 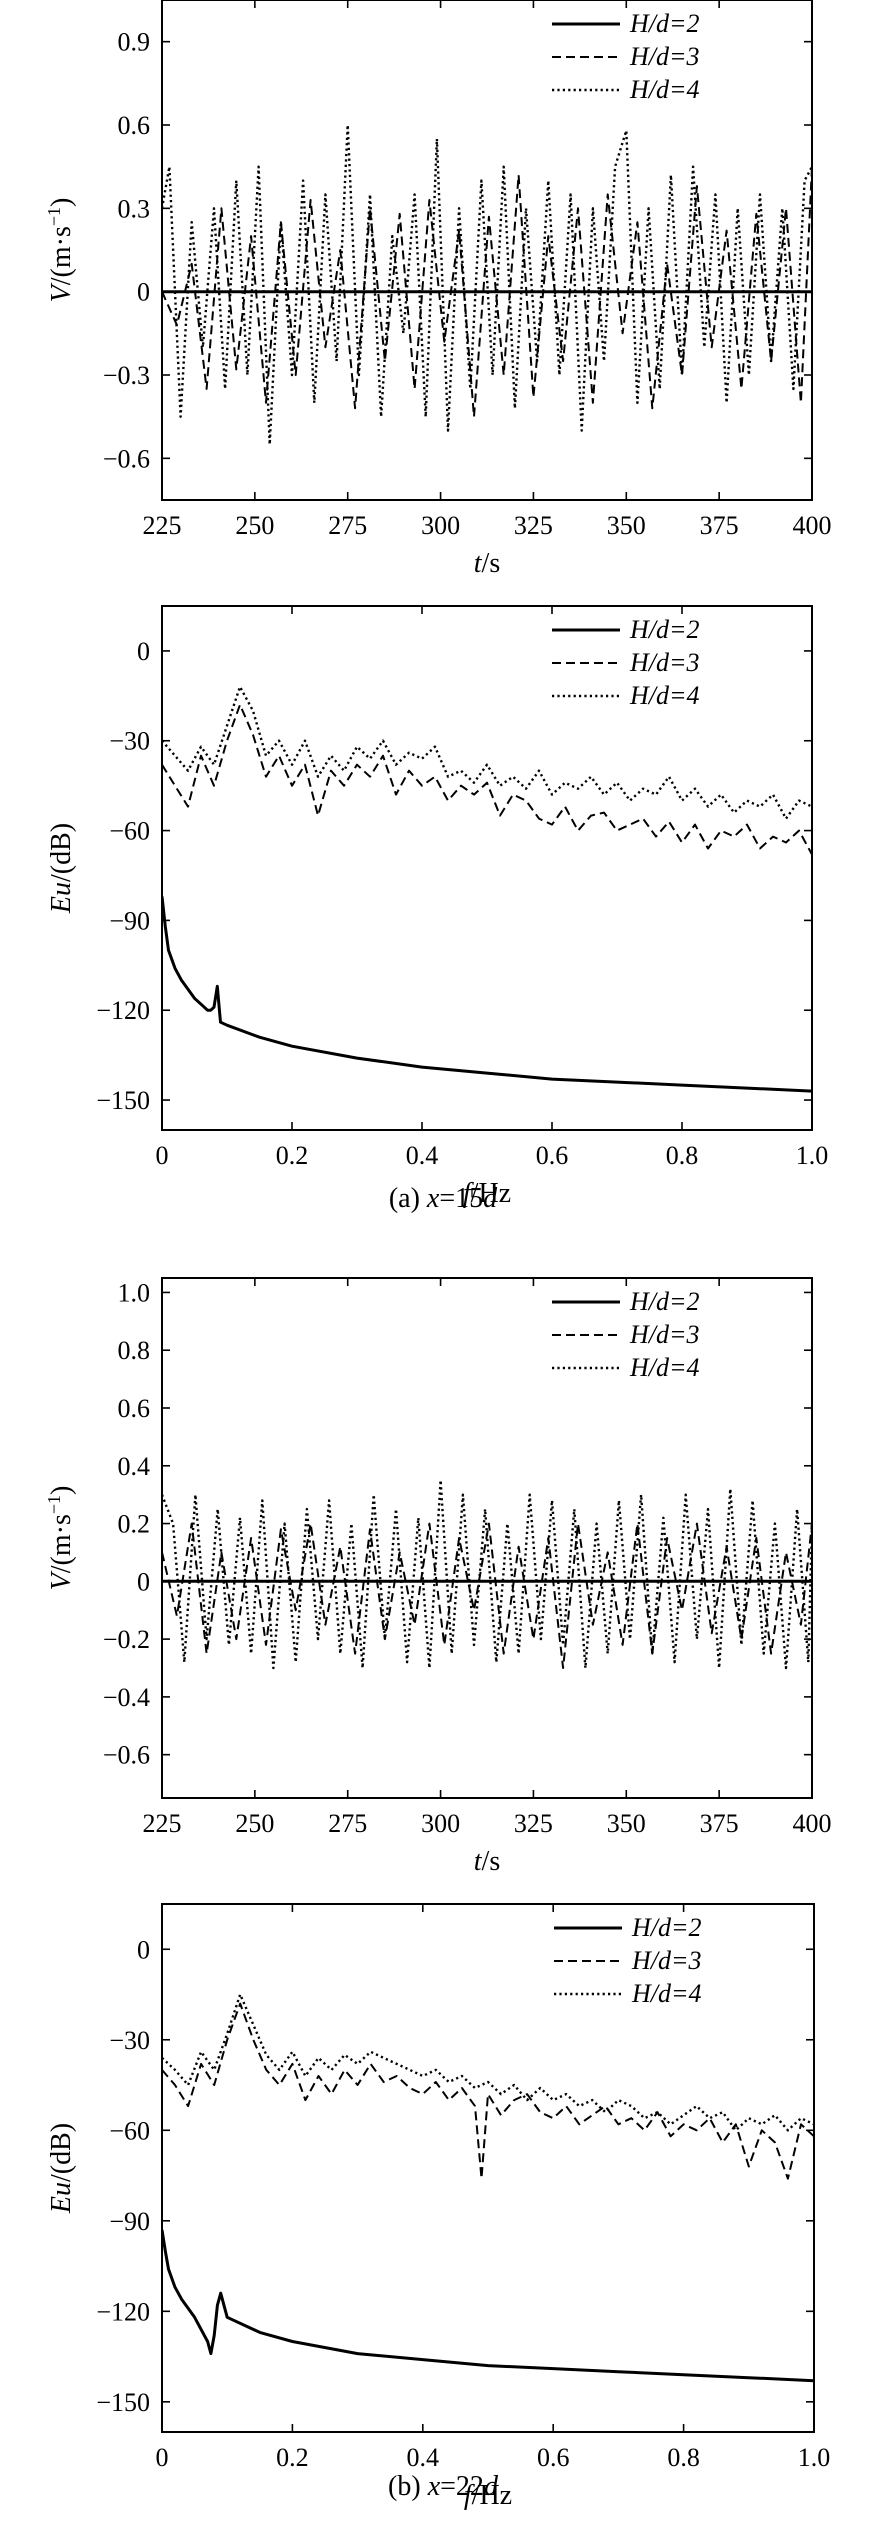 I want to click on chart2-legend-label: H/d=3, so click(x=664, y=1334).